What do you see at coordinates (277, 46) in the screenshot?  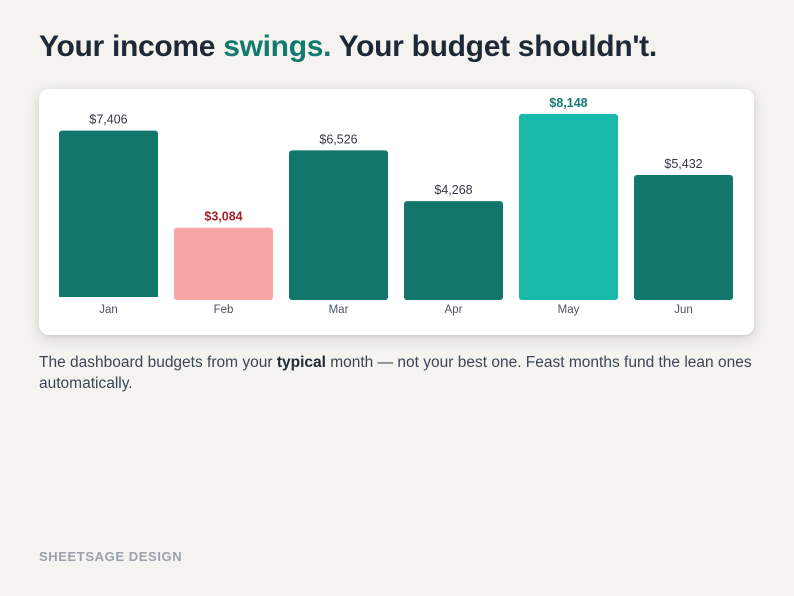 I see `headline-accent: swings.` at bounding box center [277, 46].